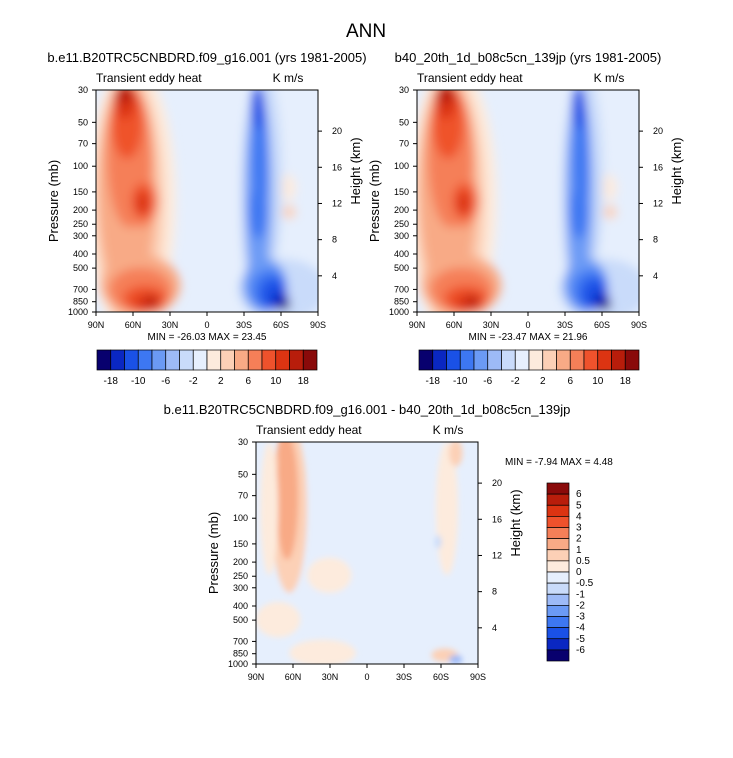  What do you see at coordinates (579, 516) in the screenshot?
I see `colorbar-label: 4` at bounding box center [579, 516].